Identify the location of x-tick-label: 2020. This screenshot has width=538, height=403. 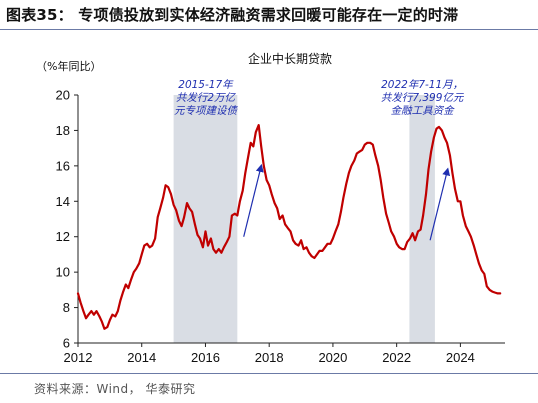
(332, 357).